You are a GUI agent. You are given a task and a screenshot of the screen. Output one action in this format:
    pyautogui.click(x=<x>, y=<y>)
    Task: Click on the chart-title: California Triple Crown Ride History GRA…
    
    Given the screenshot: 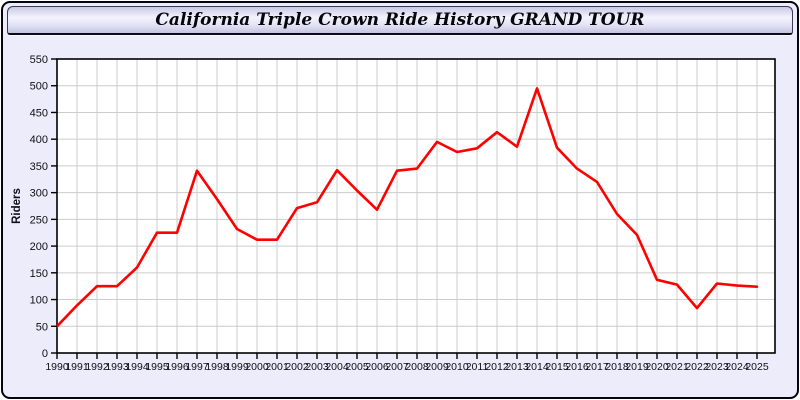 What is the action you would take?
    pyautogui.click(x=400, y=20)
    